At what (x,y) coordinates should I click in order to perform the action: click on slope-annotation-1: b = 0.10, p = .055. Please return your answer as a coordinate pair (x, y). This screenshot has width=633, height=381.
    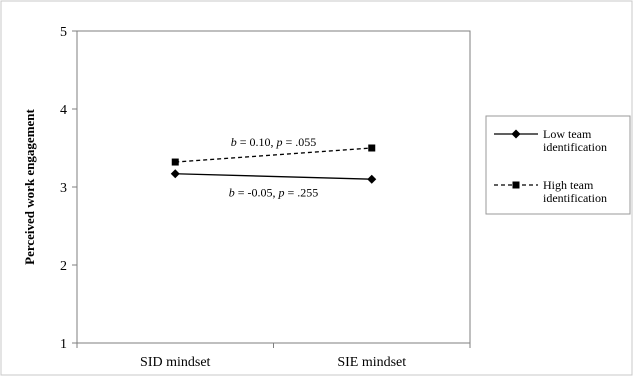
    Looking at the image, I should click on (274, 142).